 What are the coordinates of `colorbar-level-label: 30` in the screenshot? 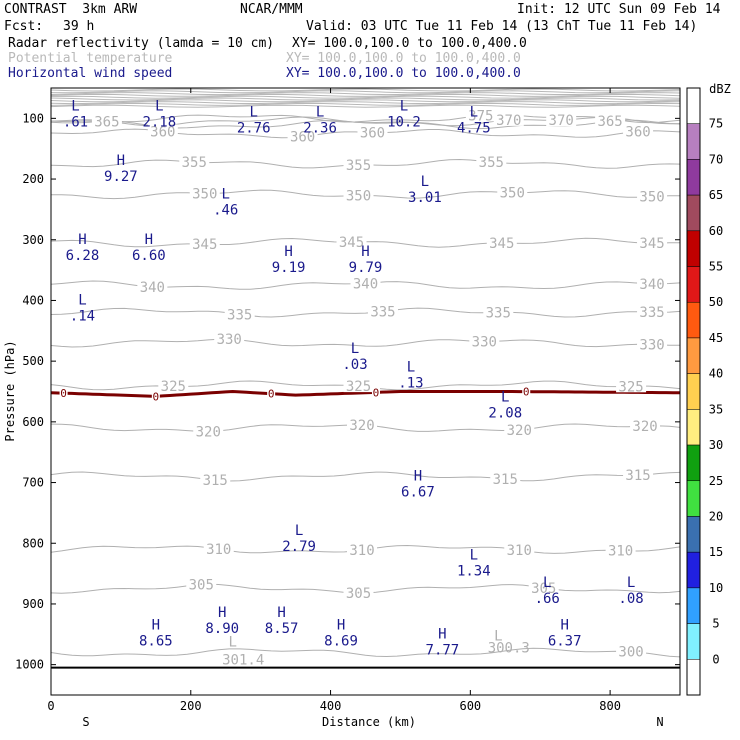 It's located at (716, 445).